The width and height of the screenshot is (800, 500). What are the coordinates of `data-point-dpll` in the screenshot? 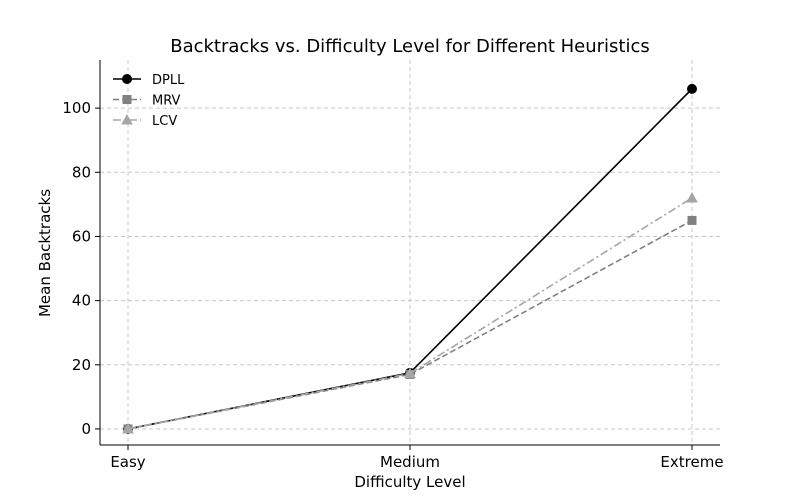 It's located at (692, 88).